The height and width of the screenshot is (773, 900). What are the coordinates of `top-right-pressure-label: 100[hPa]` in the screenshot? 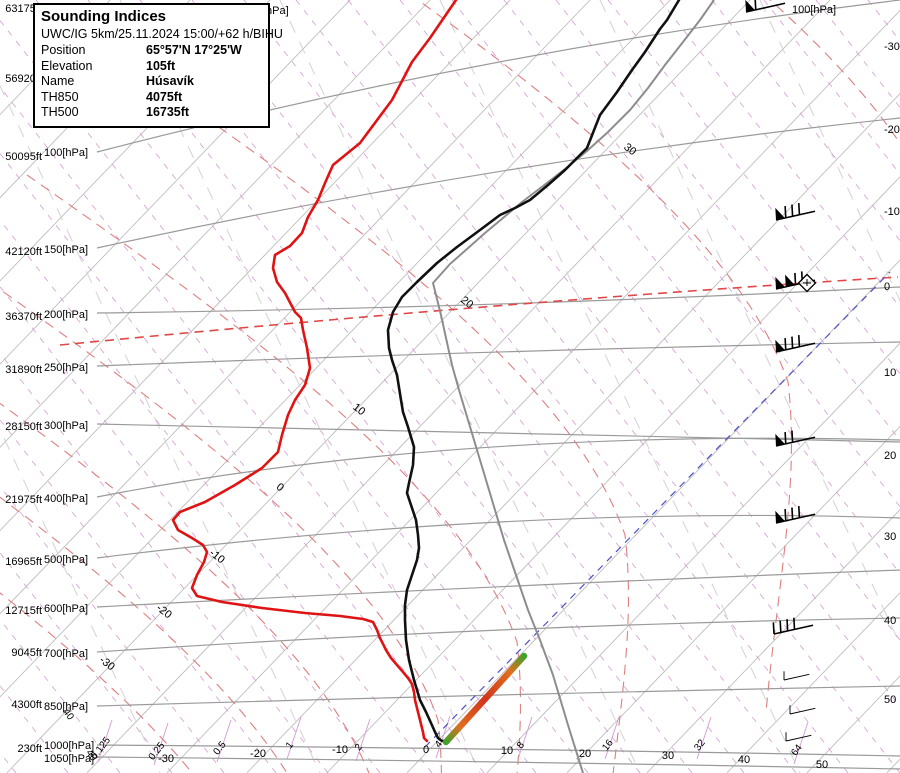 It's located at (814, 10).